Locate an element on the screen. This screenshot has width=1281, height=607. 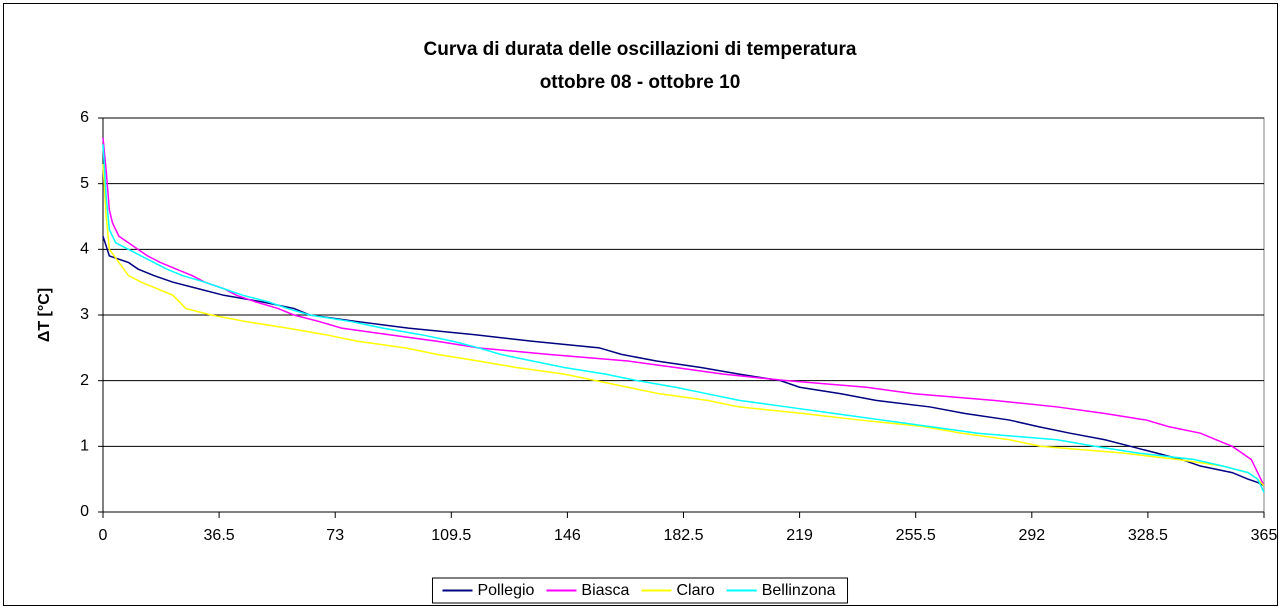
x-tick-label: 255.5 is located at coordinates (916, 535).